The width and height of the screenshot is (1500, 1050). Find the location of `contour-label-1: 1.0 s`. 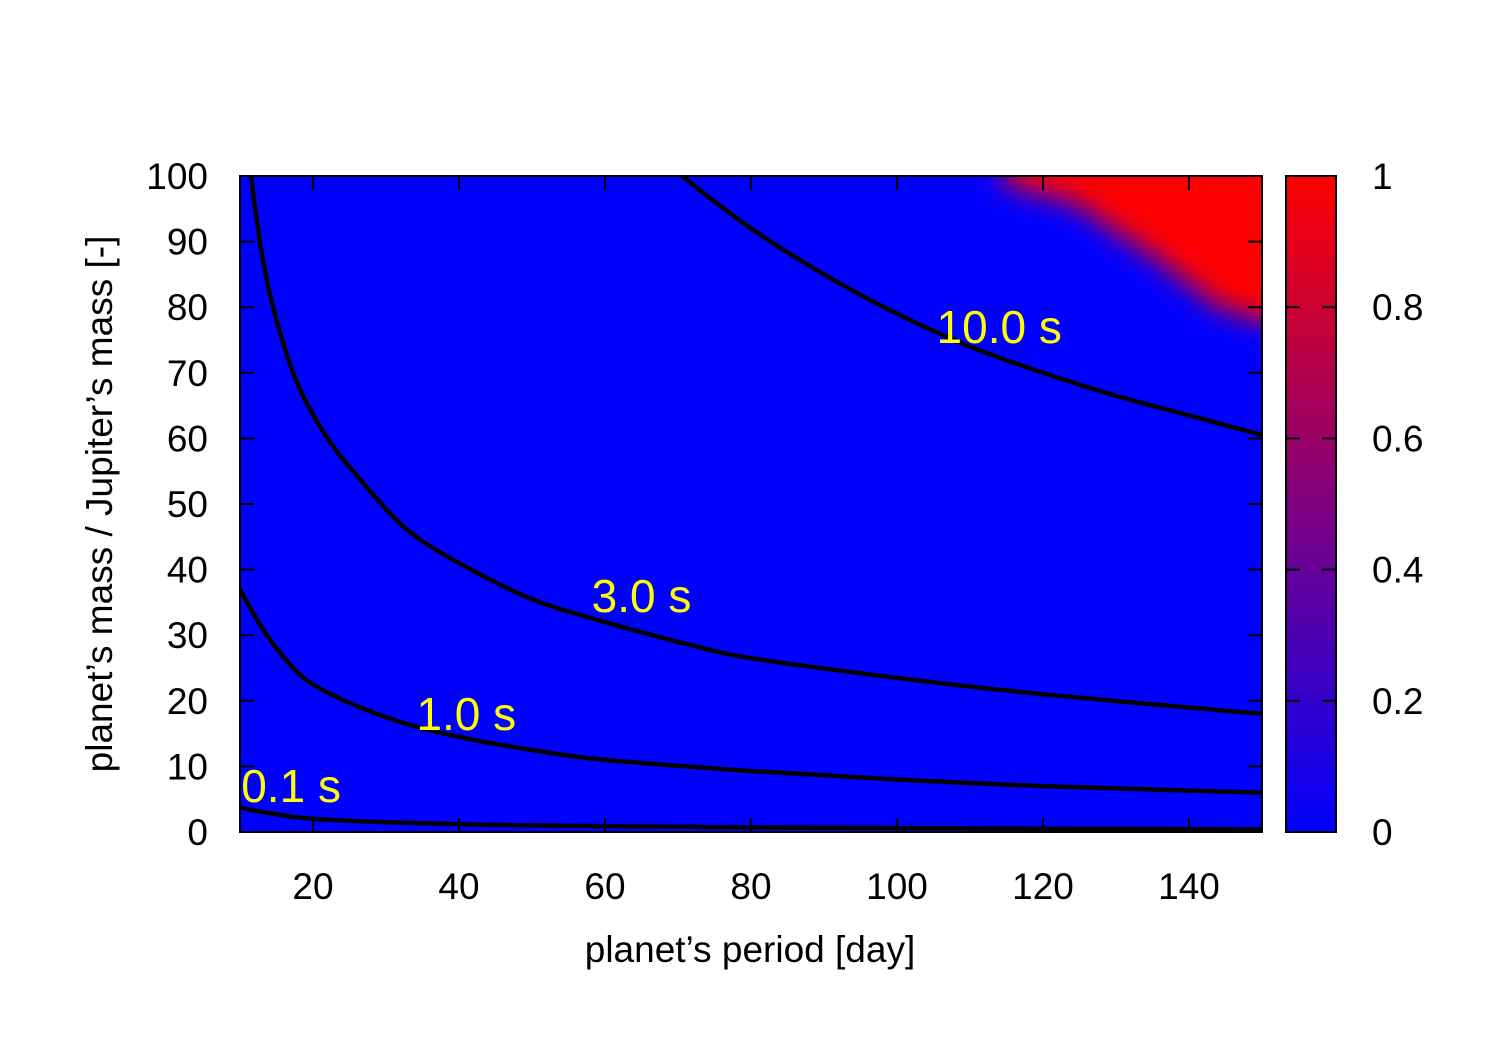

contour-label-1: 1.0 s is located at coordinates (466, 714).